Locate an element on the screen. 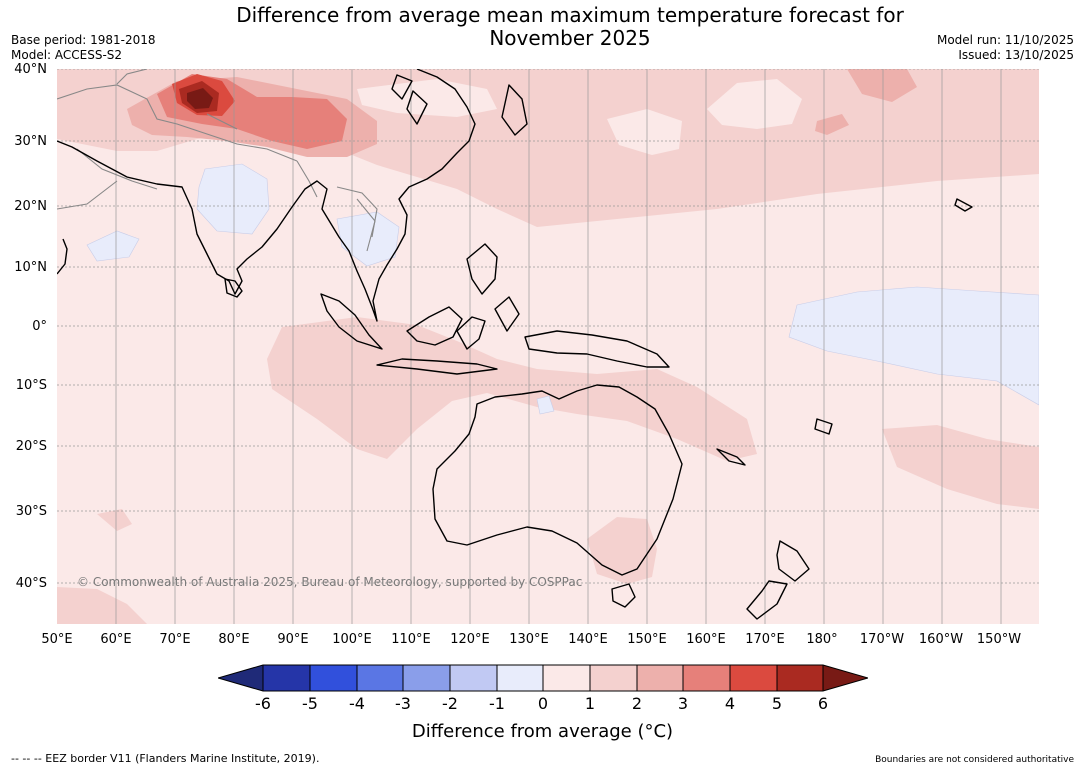  colorbar-svg is located at coordinates (543, 678).